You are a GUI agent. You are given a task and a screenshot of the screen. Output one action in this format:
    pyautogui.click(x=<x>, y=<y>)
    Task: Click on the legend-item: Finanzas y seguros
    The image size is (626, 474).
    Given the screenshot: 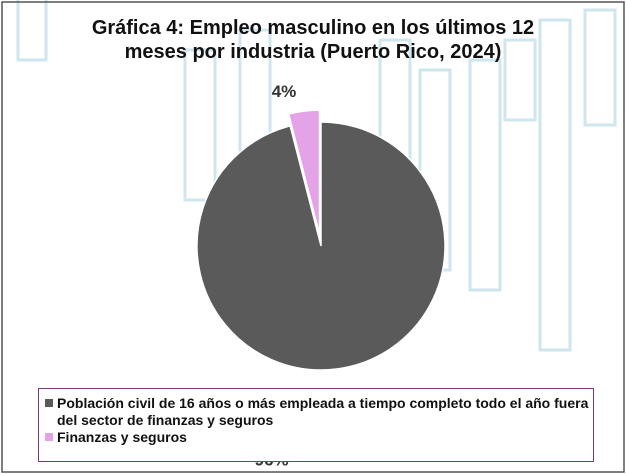 What is the action you would take?
    pyautogui.click(x=317, y=437)
    